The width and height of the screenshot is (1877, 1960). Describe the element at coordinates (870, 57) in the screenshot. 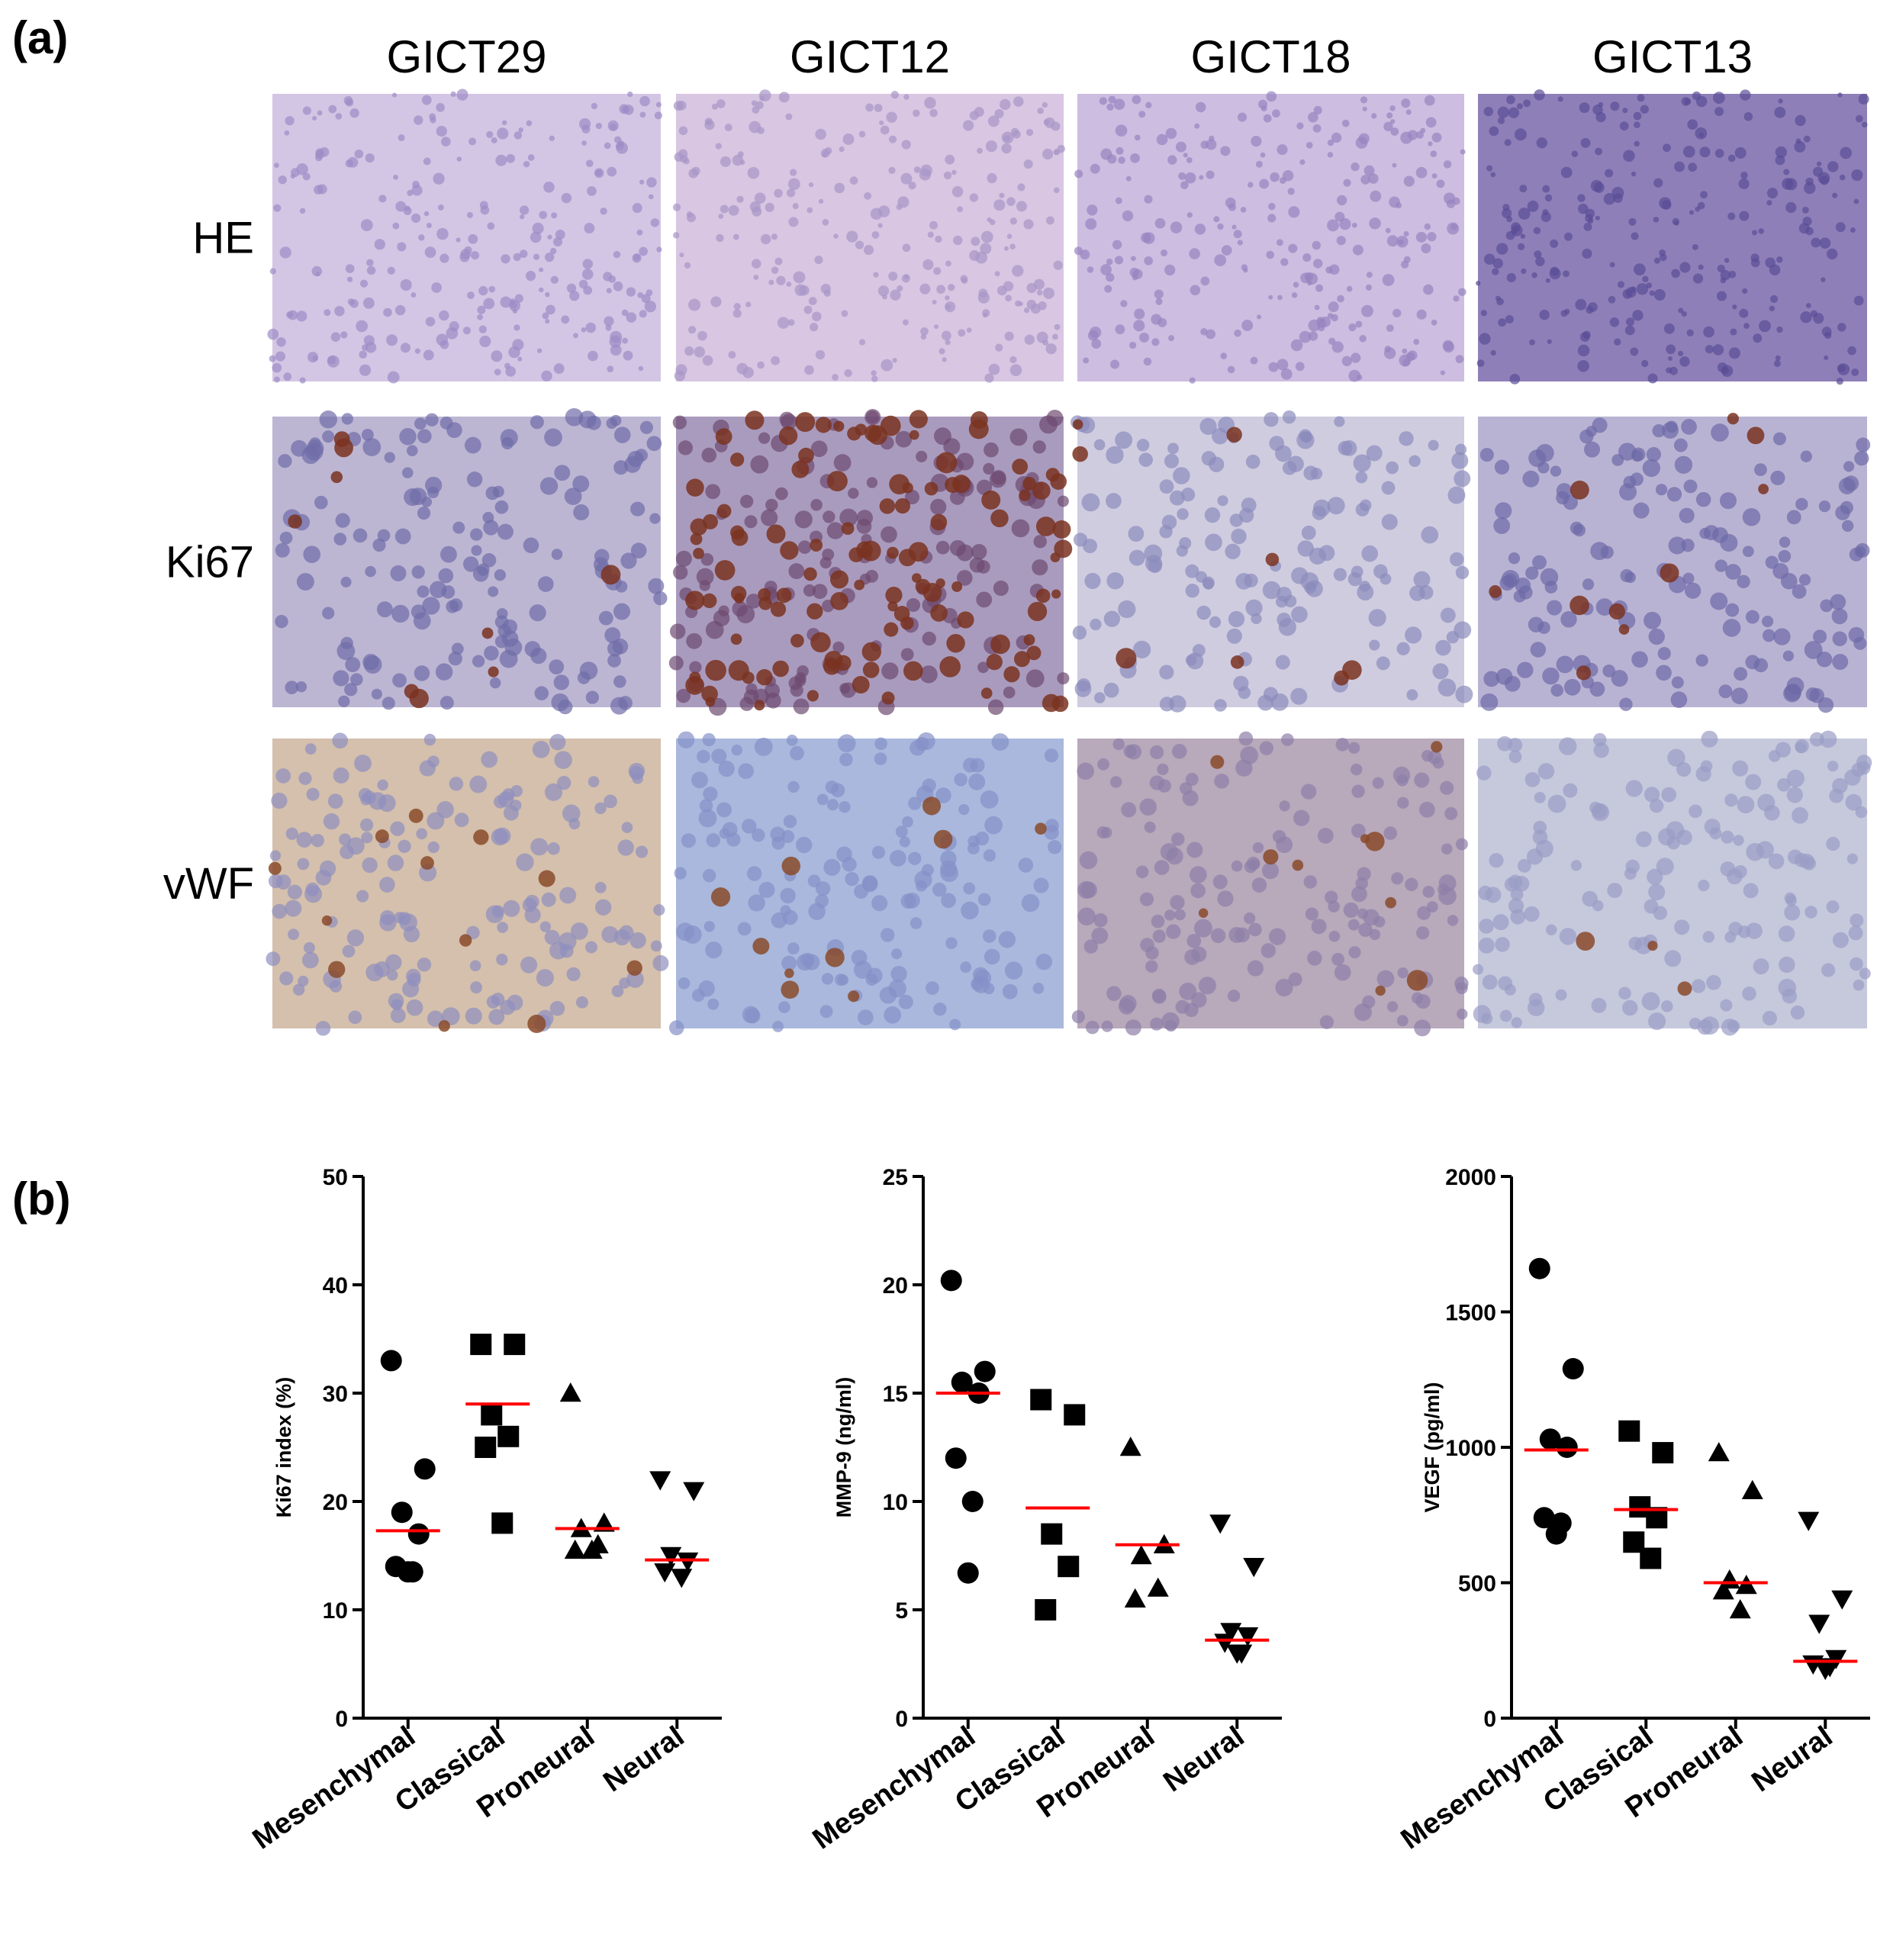

I see `column-header: GICT12` at that location.